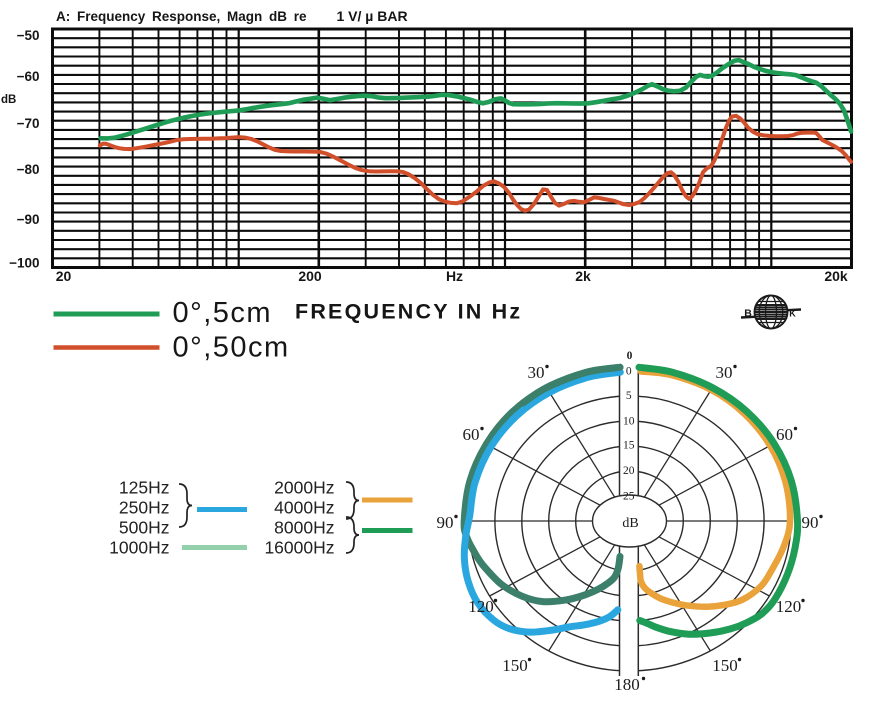  I want to click on svg-text: 2k, so click(583, 276).